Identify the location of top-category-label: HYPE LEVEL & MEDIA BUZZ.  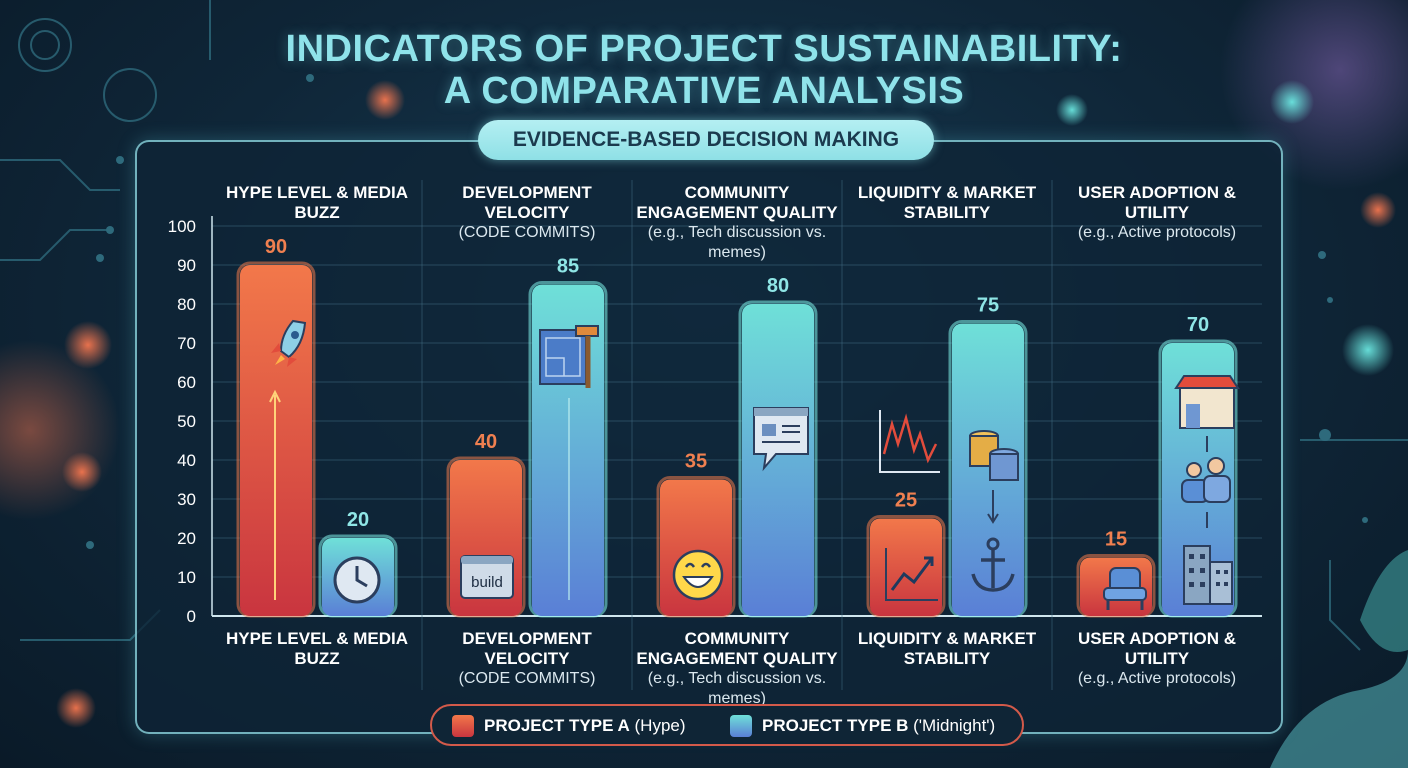
(317, 203).